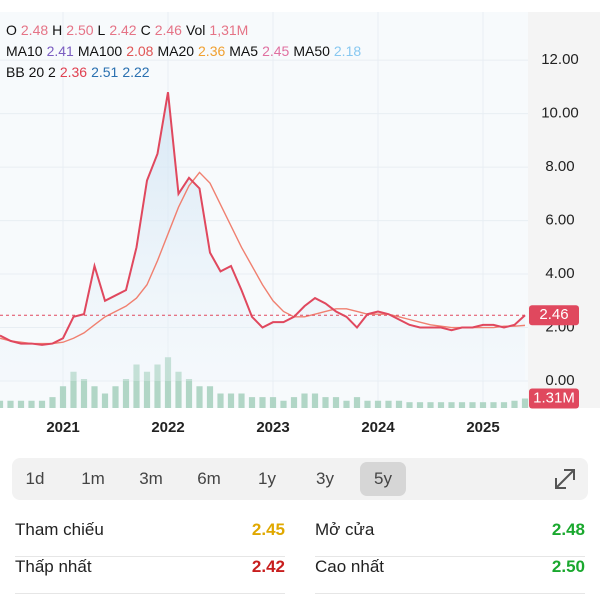 The width and height of the screenshot is (600, 600). I want to click on last-volume-box, so click(554, 398).